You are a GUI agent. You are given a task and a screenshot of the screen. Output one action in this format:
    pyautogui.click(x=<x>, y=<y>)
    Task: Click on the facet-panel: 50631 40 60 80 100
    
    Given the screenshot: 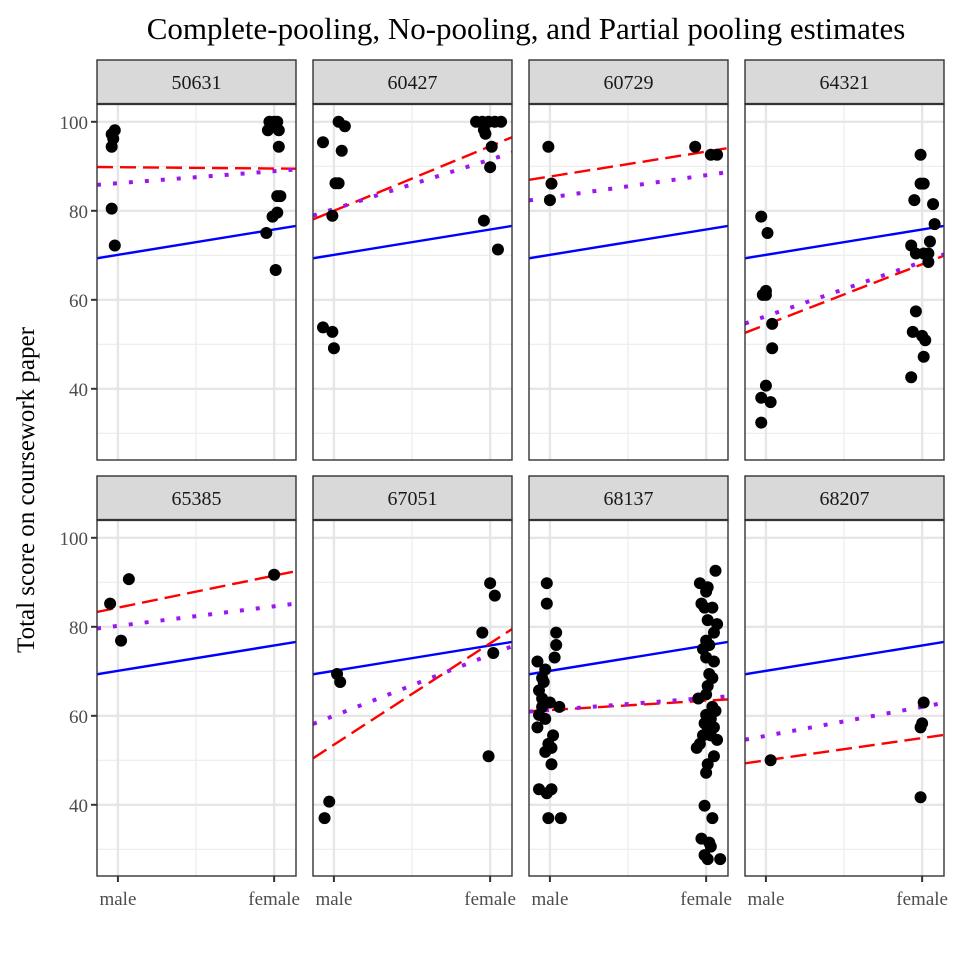 What is the action you would take?
    pyautogui.click(x=178, y=260)
    